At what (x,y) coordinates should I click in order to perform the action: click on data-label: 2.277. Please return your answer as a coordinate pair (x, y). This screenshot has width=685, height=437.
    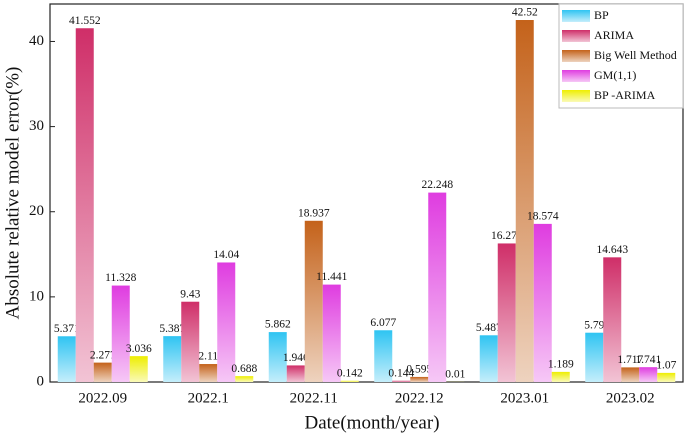
    Looking at the image, I should click on (103, 355).